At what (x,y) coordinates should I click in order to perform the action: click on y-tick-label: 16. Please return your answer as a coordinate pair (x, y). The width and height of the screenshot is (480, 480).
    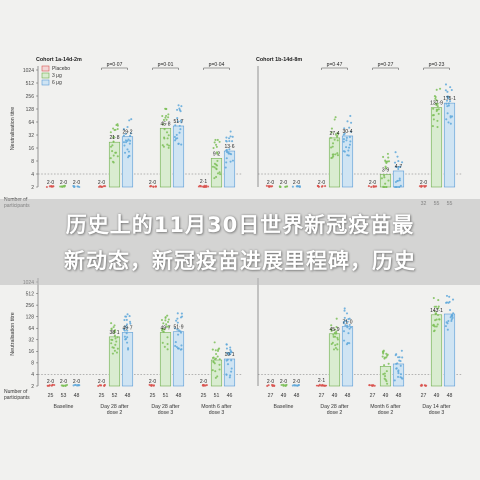
    Looking at the image, I should click on (31, 149).